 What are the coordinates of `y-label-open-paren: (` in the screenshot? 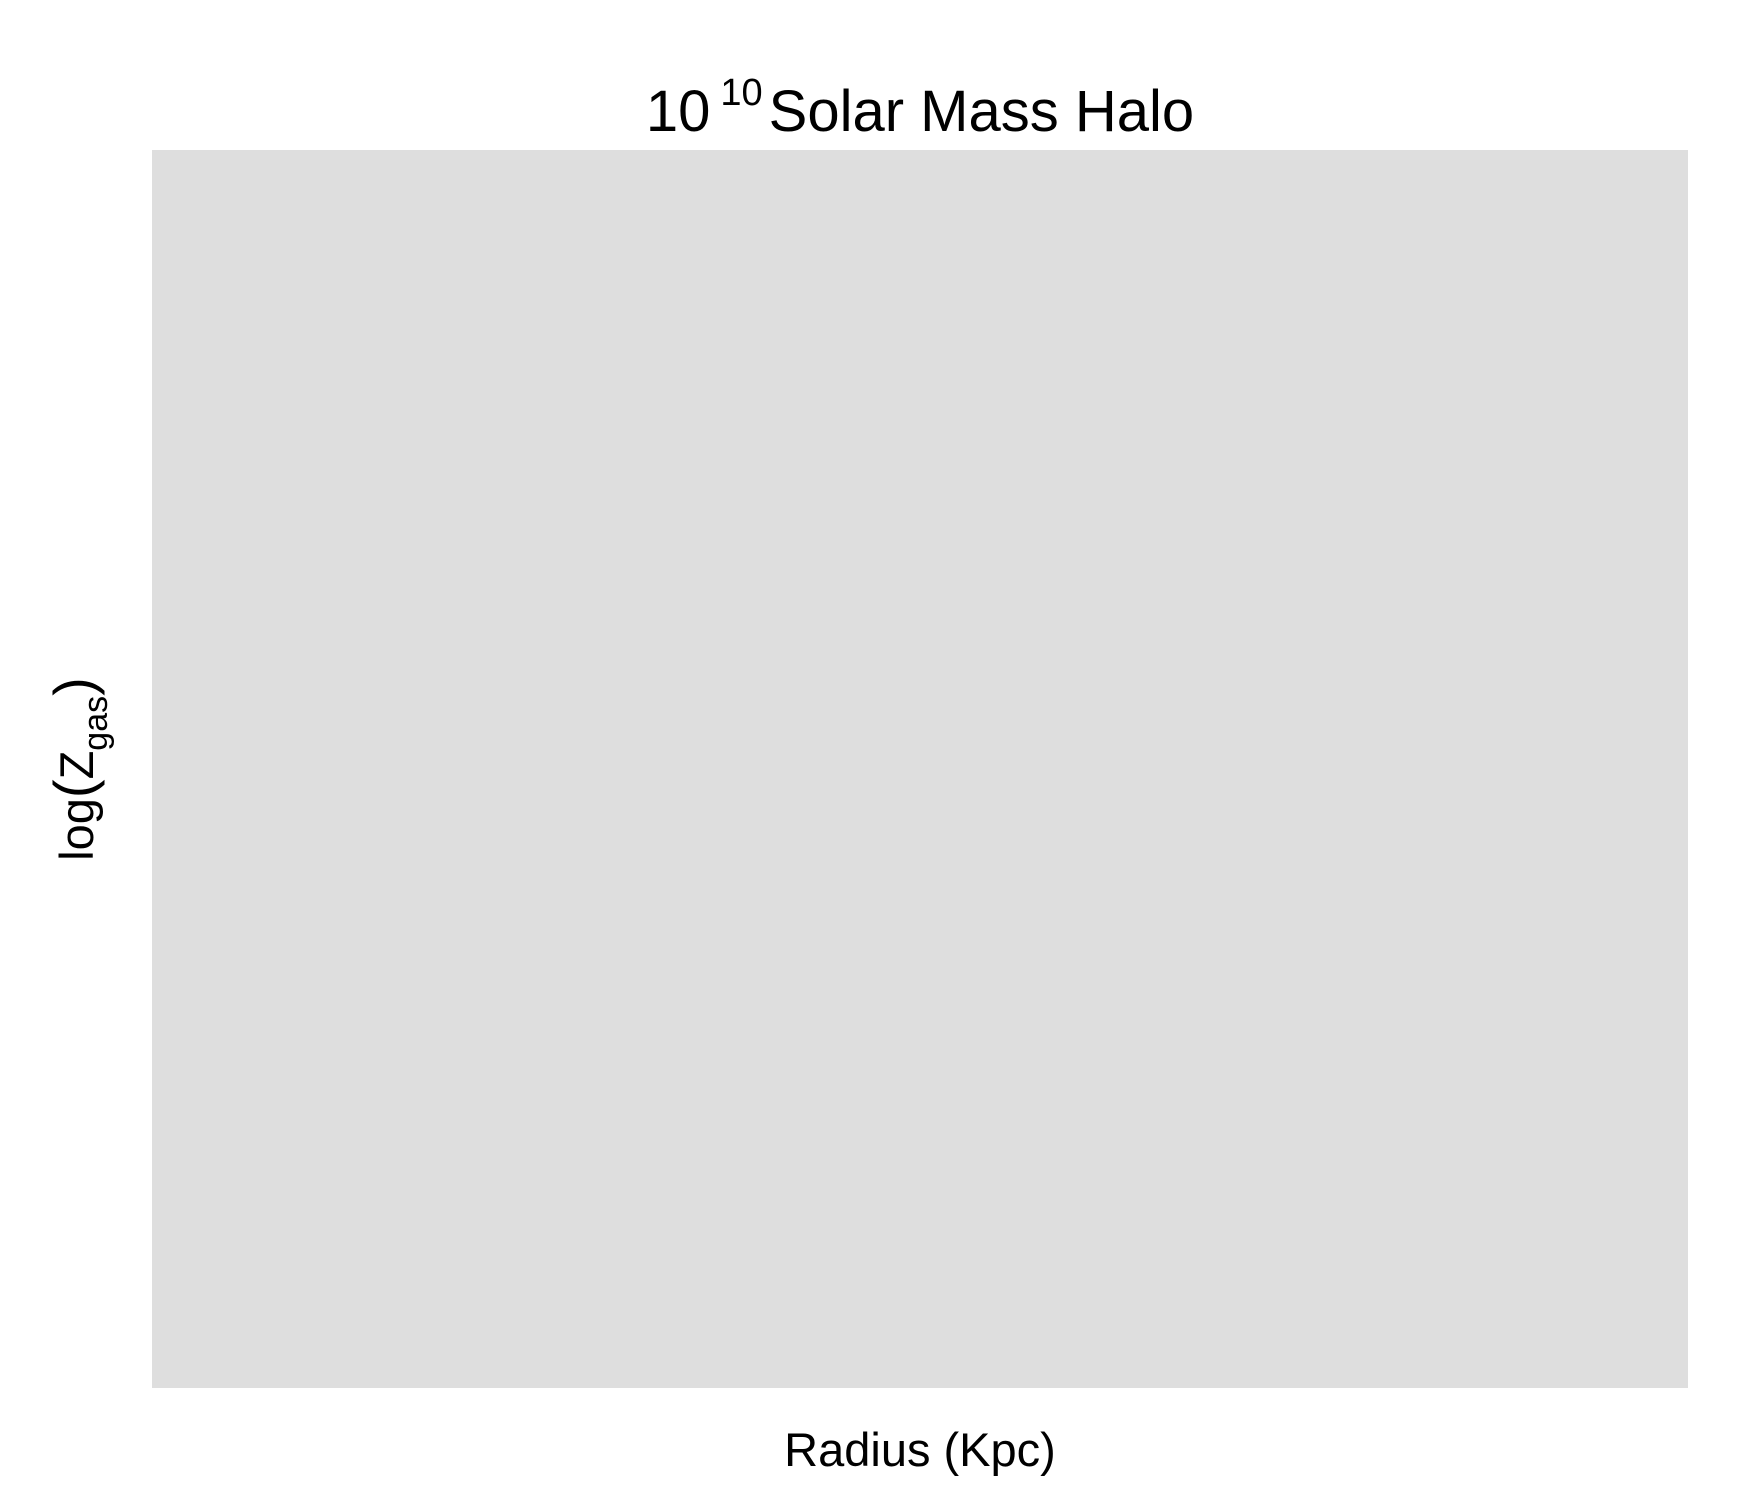 It's located at (73, 789).